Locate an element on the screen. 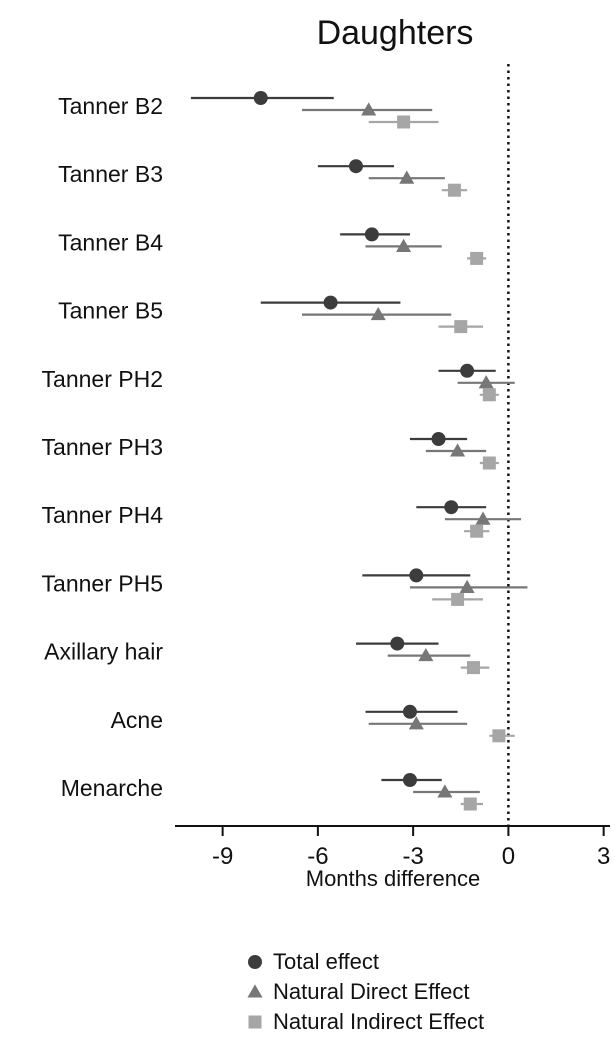  legend-marker-circle is located at coordinates (255, 962).